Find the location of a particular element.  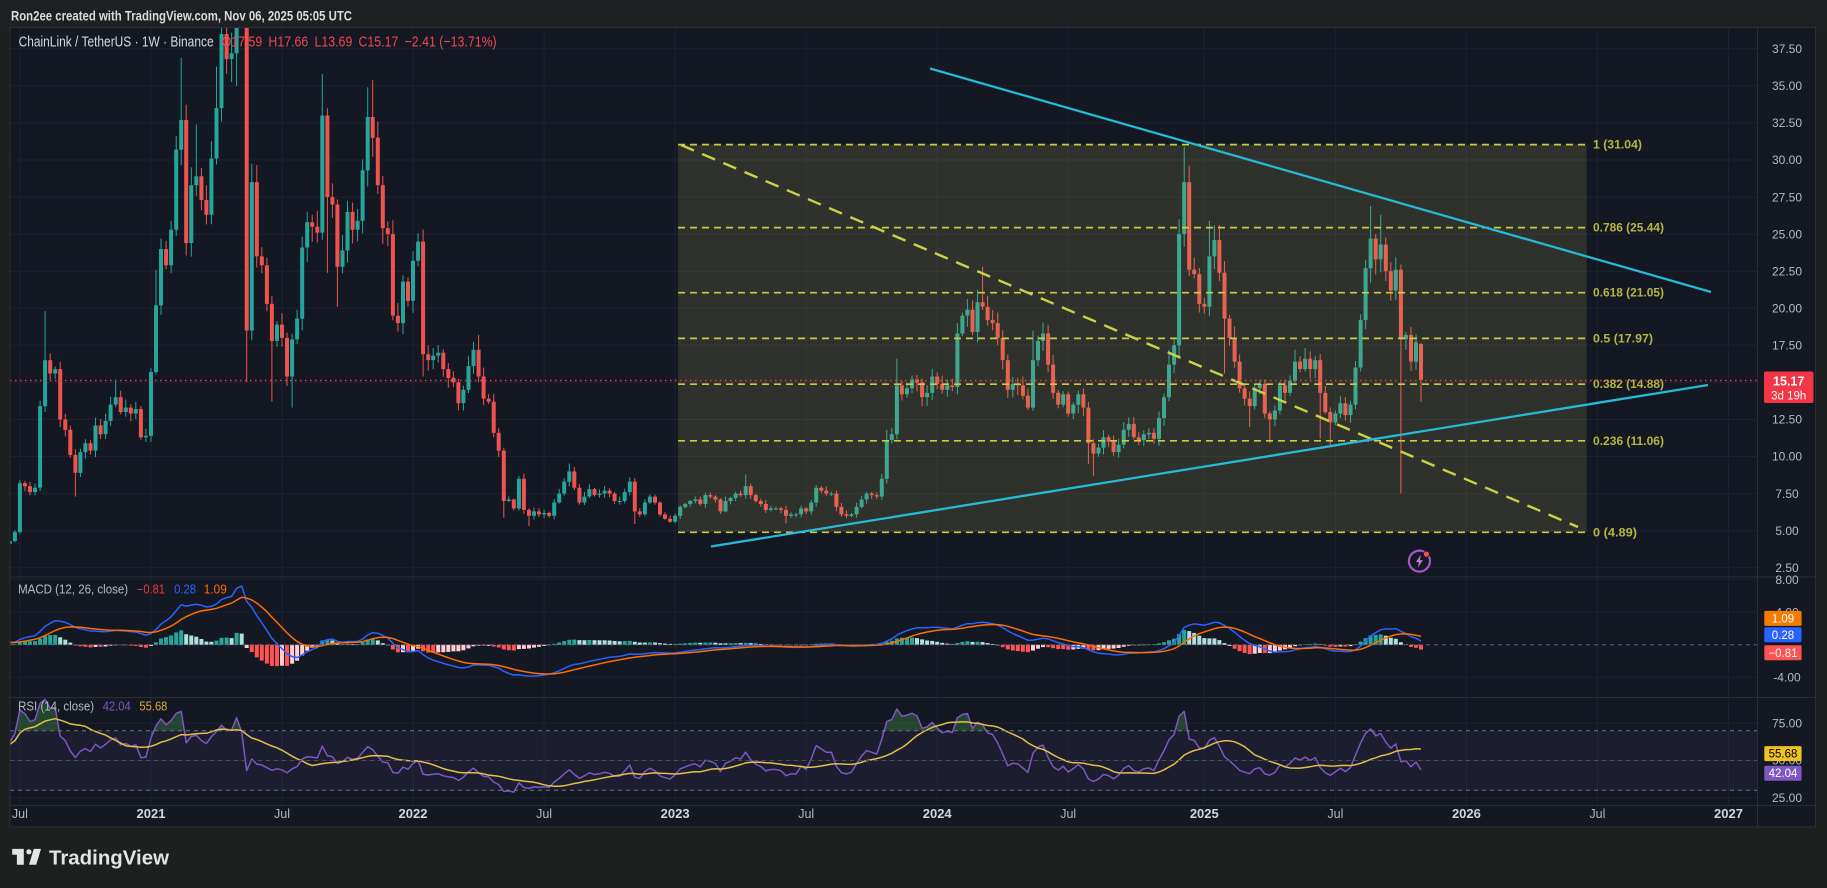

svg-text: 5.00 is located at coordinates (1787, 531).